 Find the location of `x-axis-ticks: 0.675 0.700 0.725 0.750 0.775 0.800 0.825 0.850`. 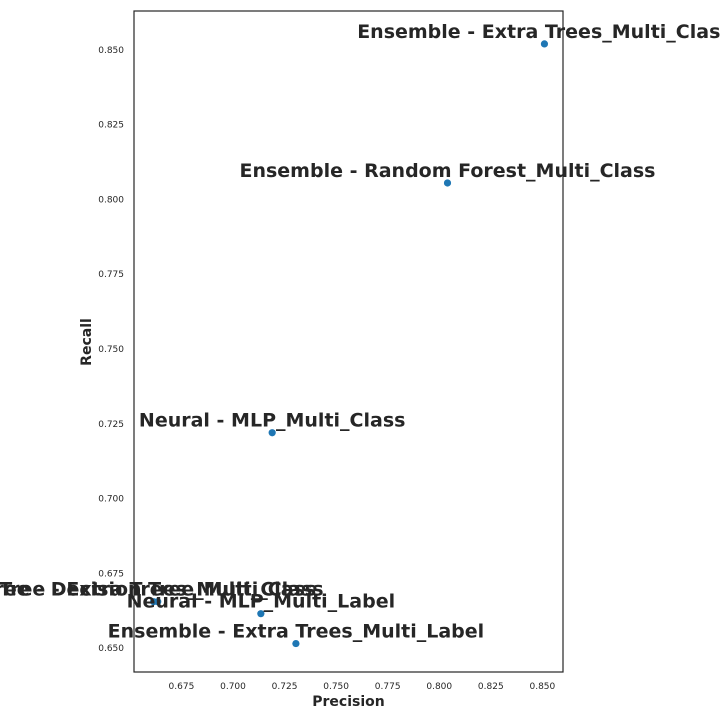

x-axis-ticks: 0.675 0.700 0.725 0.750 0.775 0.800 0.825 0.850 is located at coordinates (362, 687).